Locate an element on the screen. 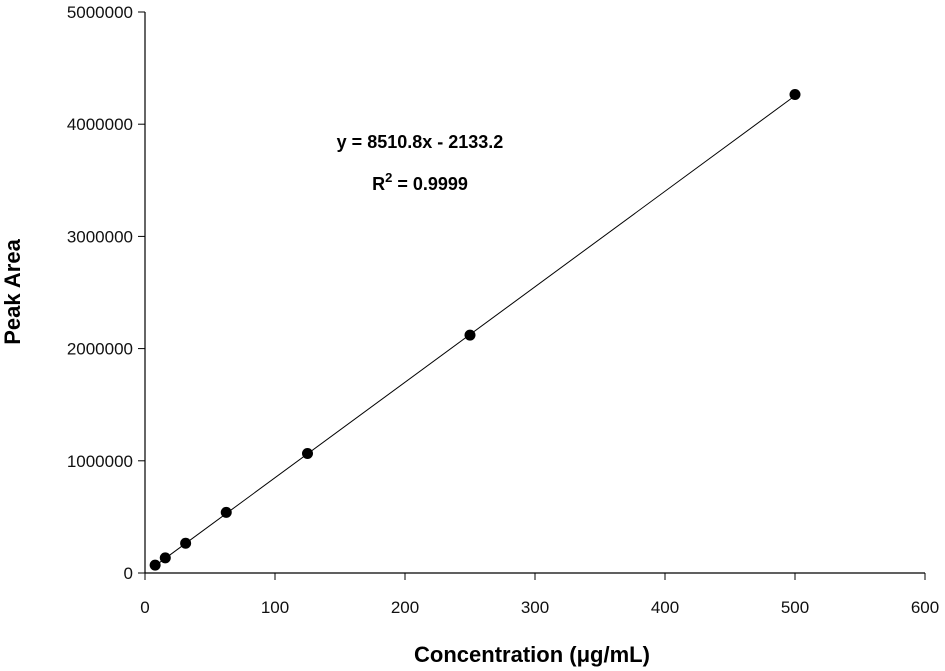 The image size is (945, 671). equation-label: y = 8510.8x - 2133.2 is located at coordinates (420, 142).